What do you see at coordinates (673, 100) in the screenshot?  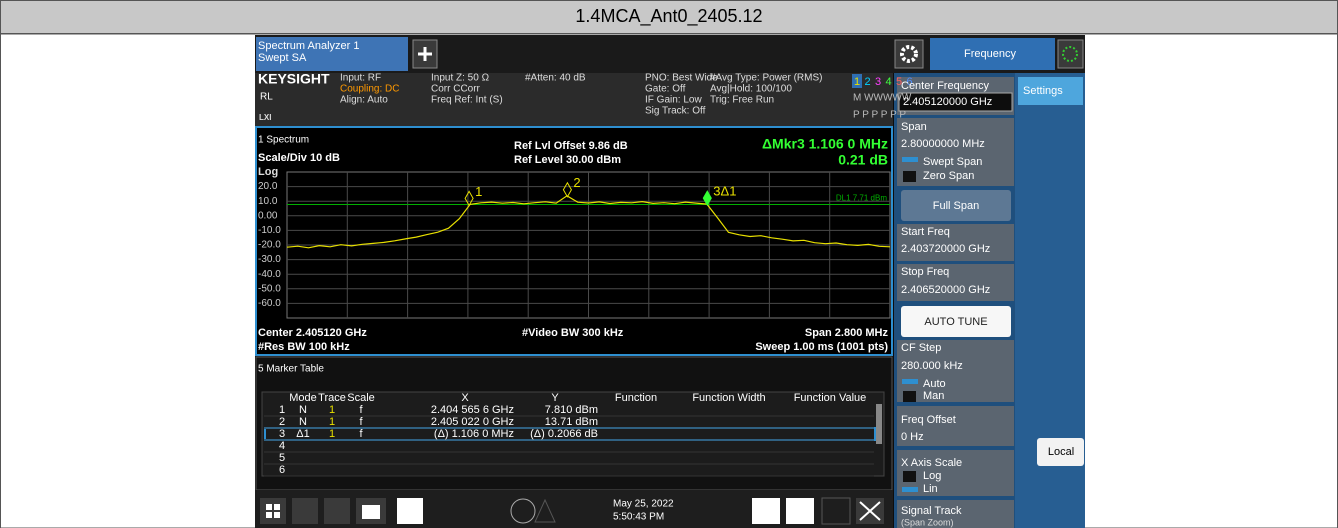 I see `status-text: IF Gain: Low` at bounding box center [673, 100].